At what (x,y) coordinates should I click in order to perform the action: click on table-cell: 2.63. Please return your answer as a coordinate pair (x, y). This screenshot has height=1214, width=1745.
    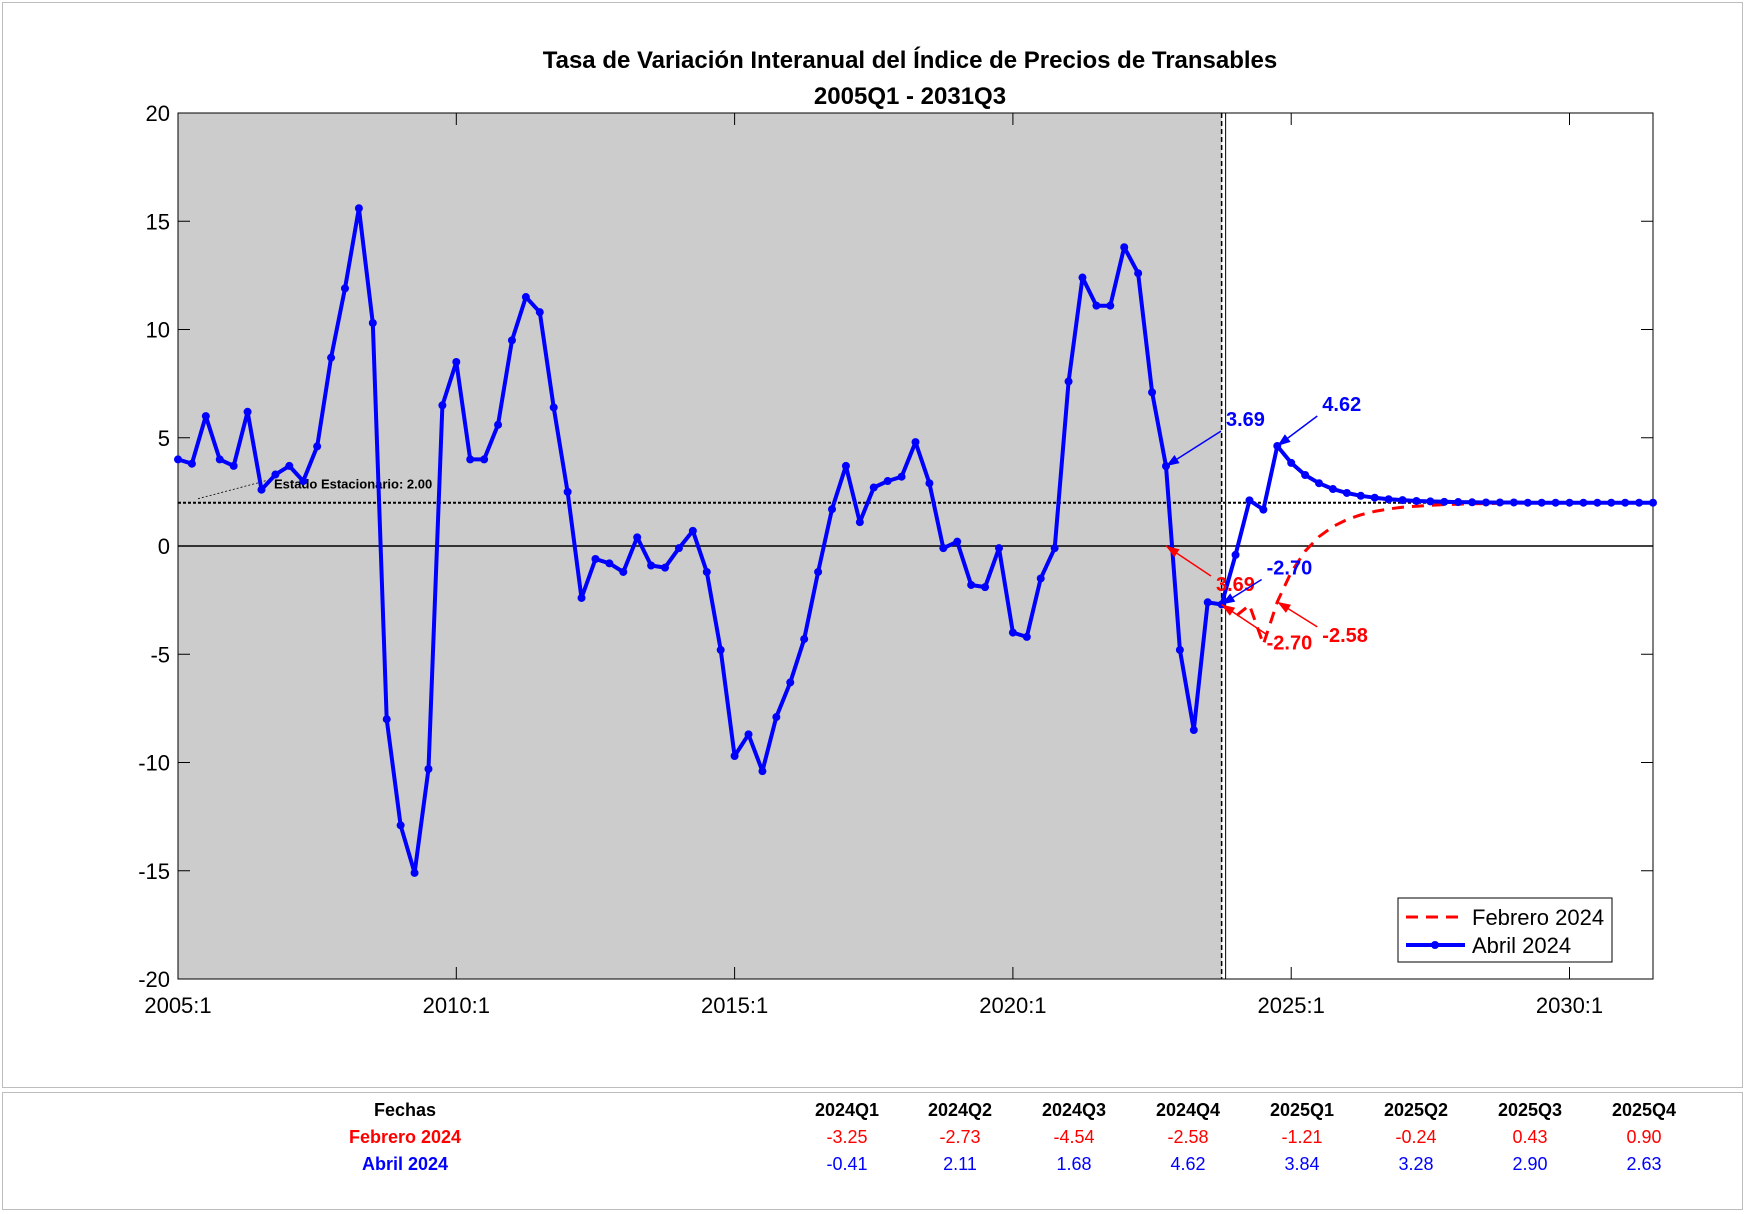
    Looking at the image, I should click on (1644, 1164).